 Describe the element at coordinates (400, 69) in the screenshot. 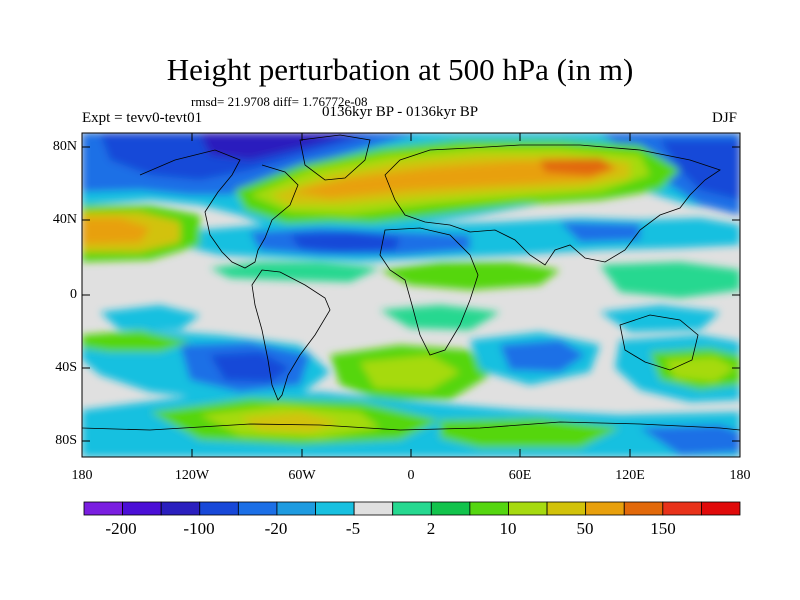

I see `plot-title: Height perturbation at 500 hPa (in m)` at that location.